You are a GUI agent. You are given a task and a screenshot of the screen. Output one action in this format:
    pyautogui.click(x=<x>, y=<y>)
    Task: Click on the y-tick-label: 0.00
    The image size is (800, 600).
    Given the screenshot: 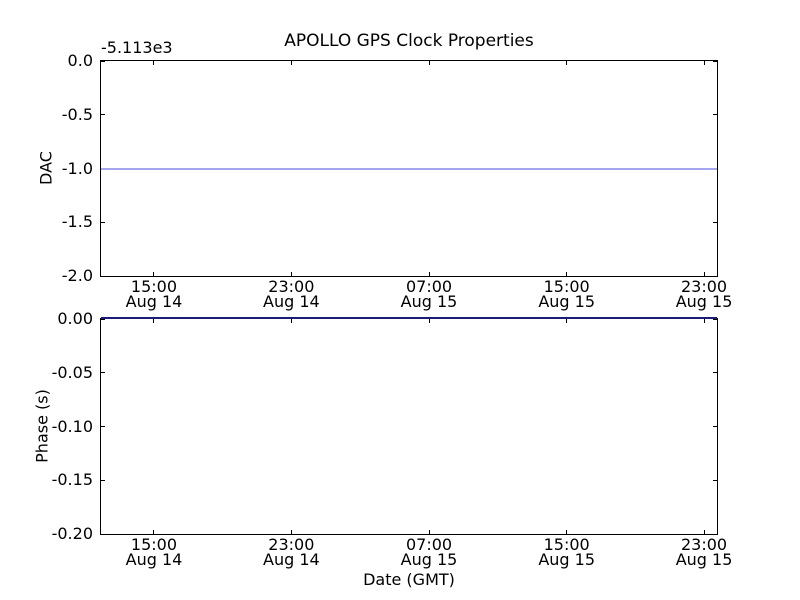 What is the action you would take?
    pyautogui.click(x=75, y=318)
    